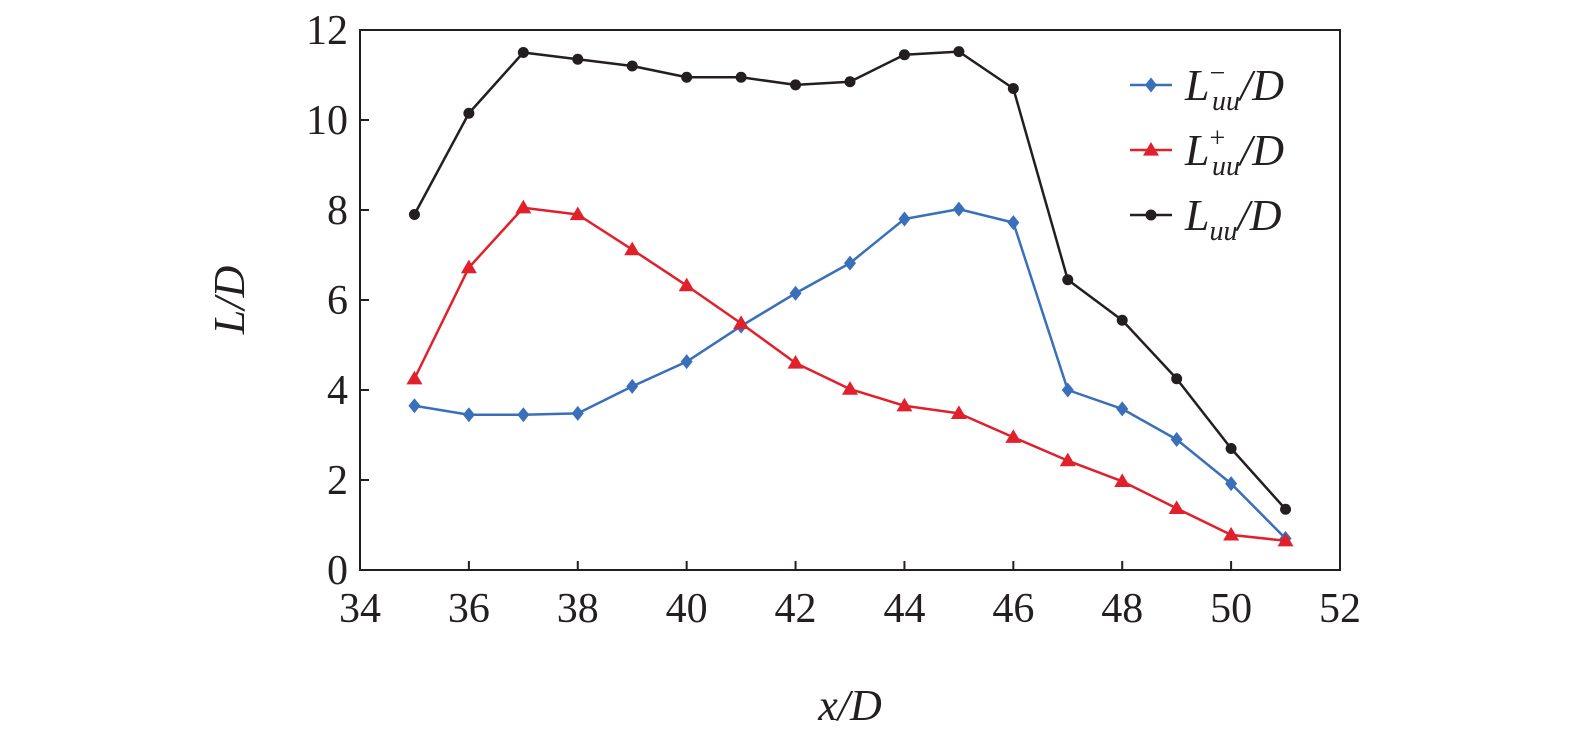  I want to click on x-tick-label: 48, so click(1122, 609).